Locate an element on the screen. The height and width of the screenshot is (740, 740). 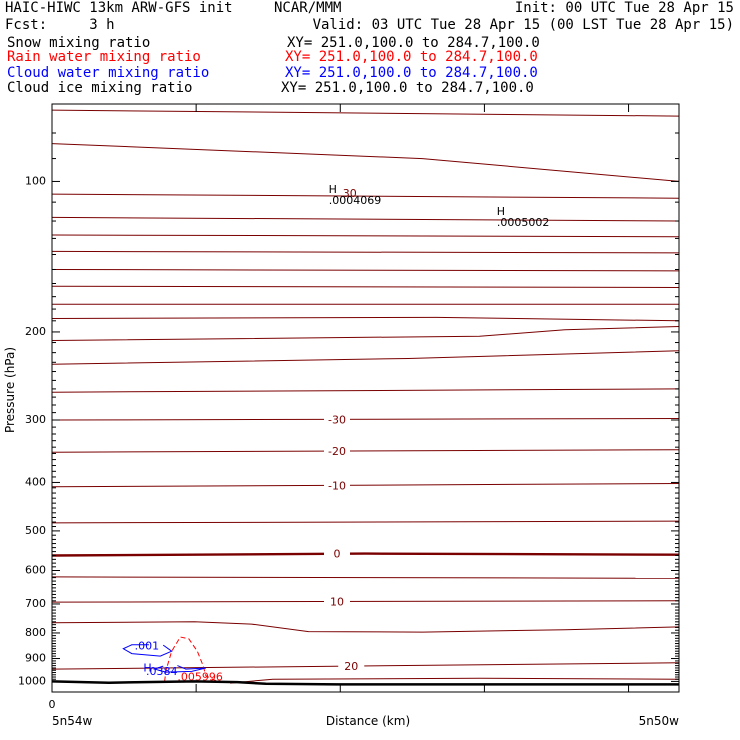
high-marker-0: H is located at coordinates (333, 189).